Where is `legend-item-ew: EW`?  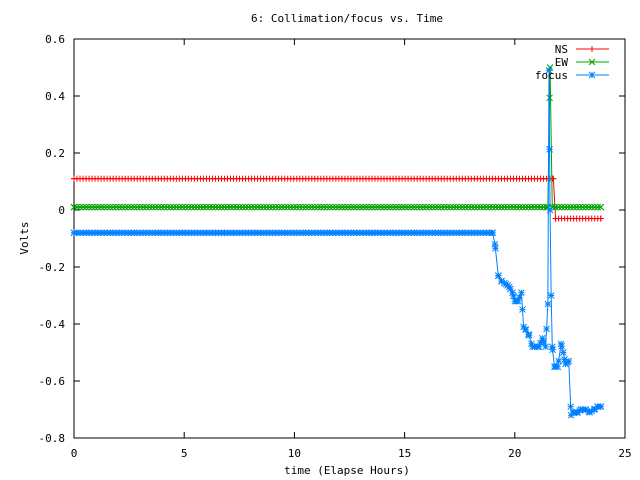 legend-item-ew: EW is located at coordinates (582, 62).